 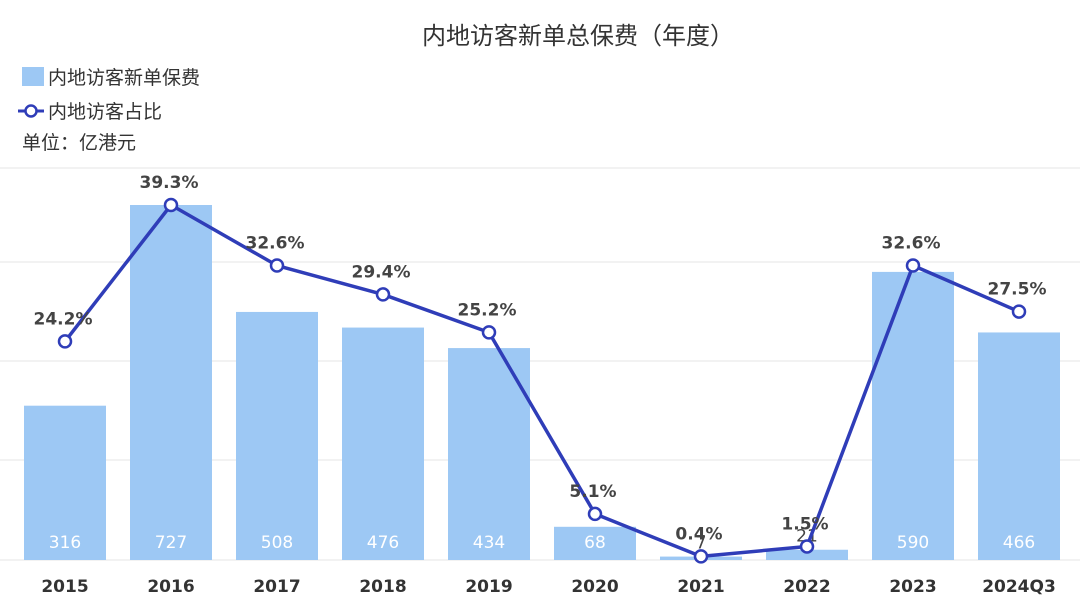 I want to click on bar-2022, so click(x=807, y=554).